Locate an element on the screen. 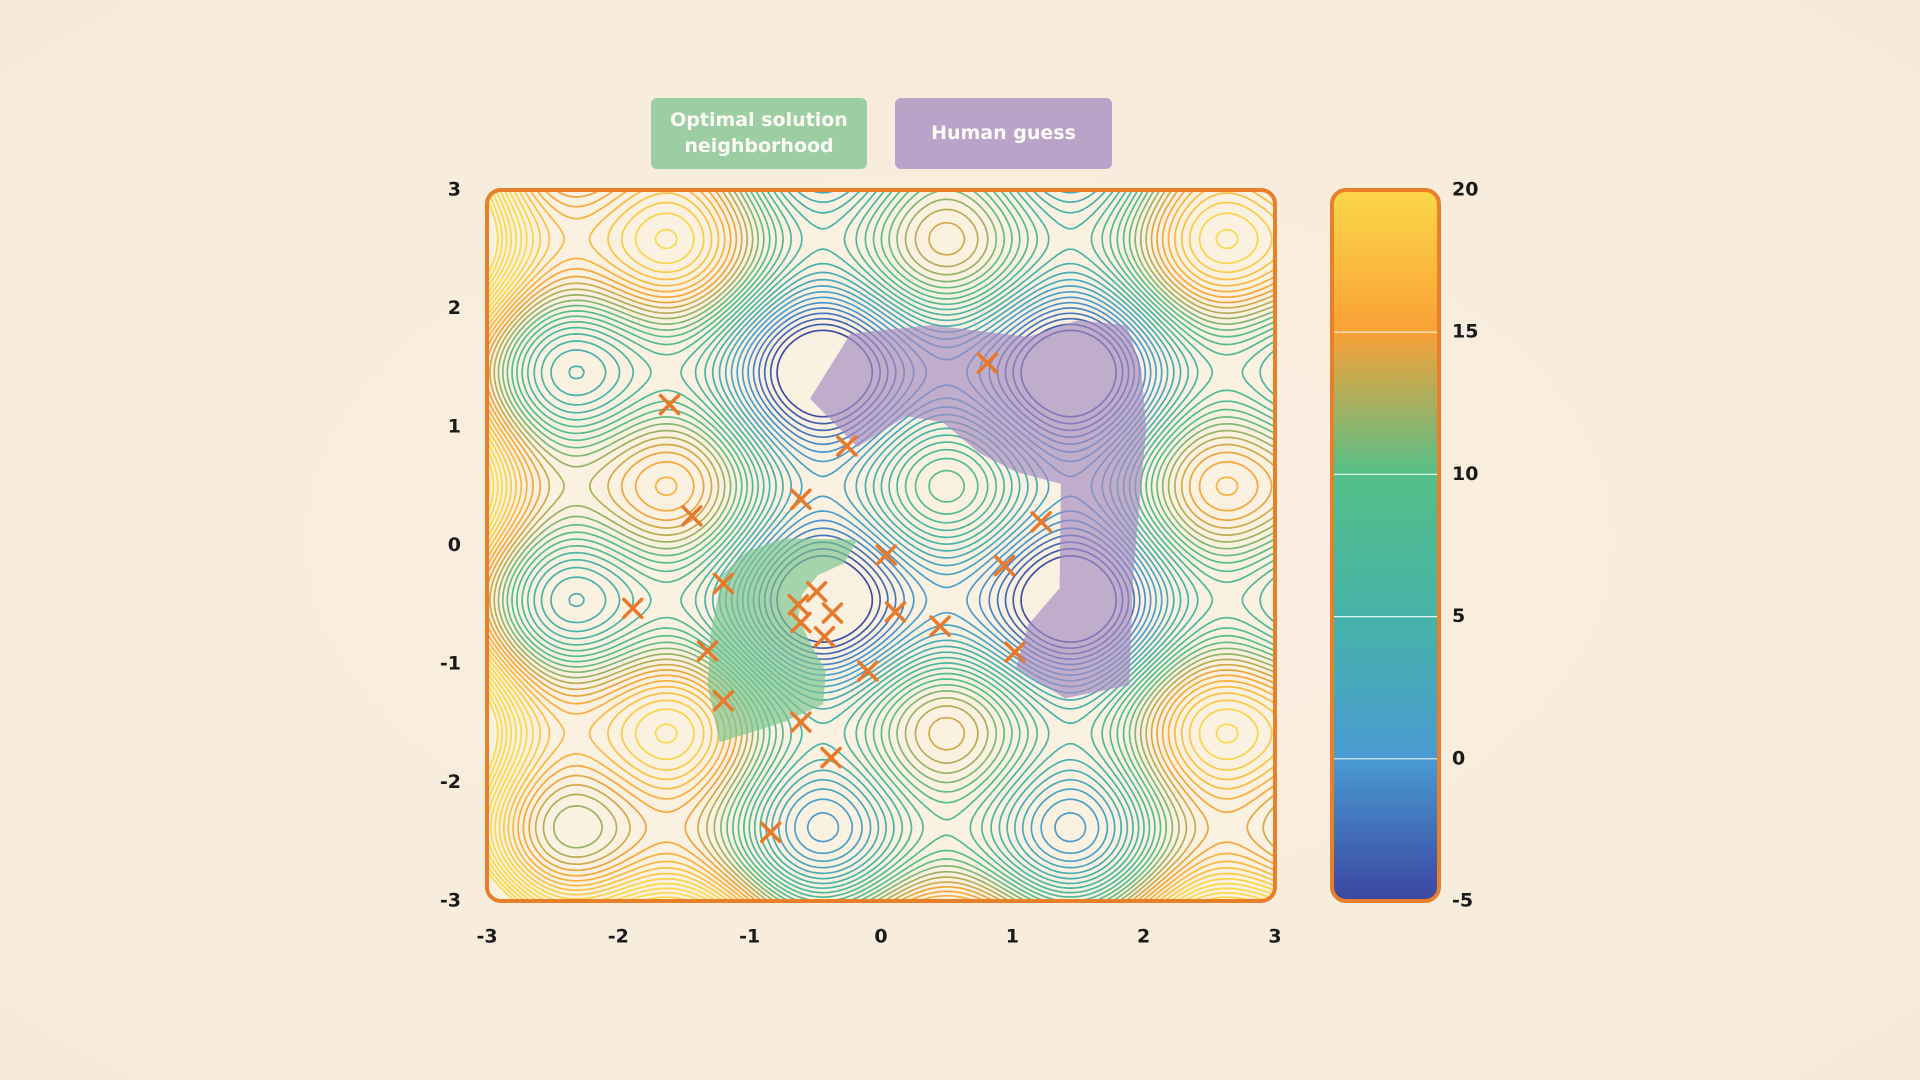  colorbar-frame is located at coordinates (1385, 545).